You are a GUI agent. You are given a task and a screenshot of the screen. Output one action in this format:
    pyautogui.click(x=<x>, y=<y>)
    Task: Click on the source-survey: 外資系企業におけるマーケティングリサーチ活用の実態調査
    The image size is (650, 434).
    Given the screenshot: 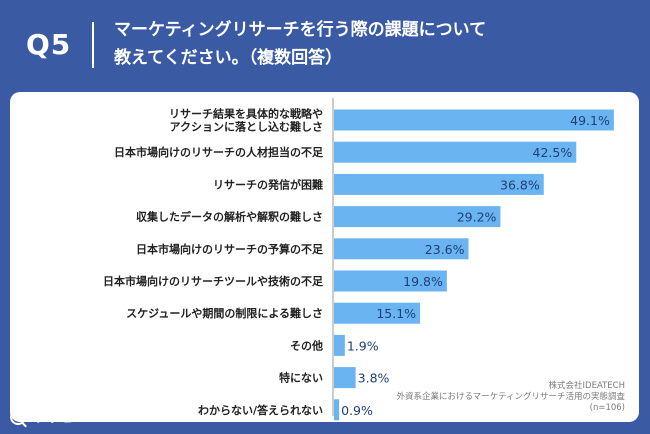 What is the action you would take?
    pyautogui.click(x=510, y=397)
    